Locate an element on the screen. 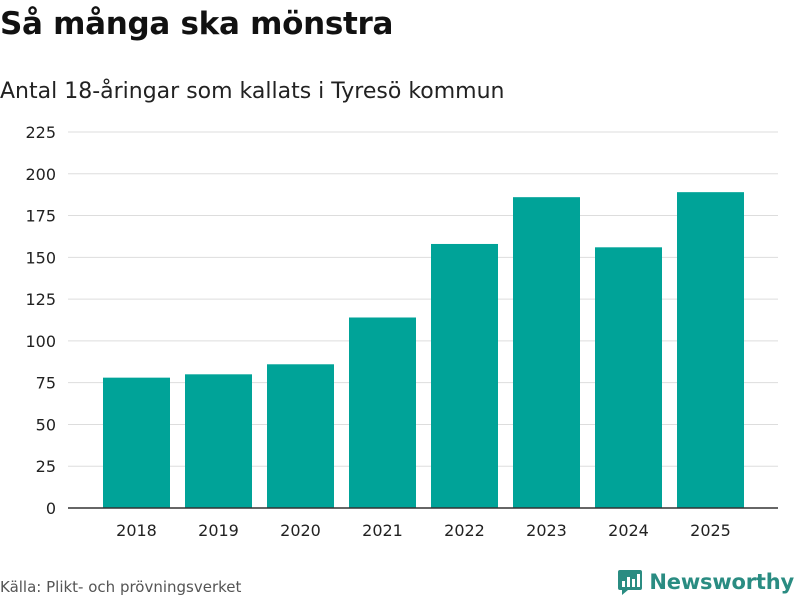  x-axis-tick-labels: 2018 2019 2020 2021 2022 2023 2024 2025 is located at coordinates (423, 530).